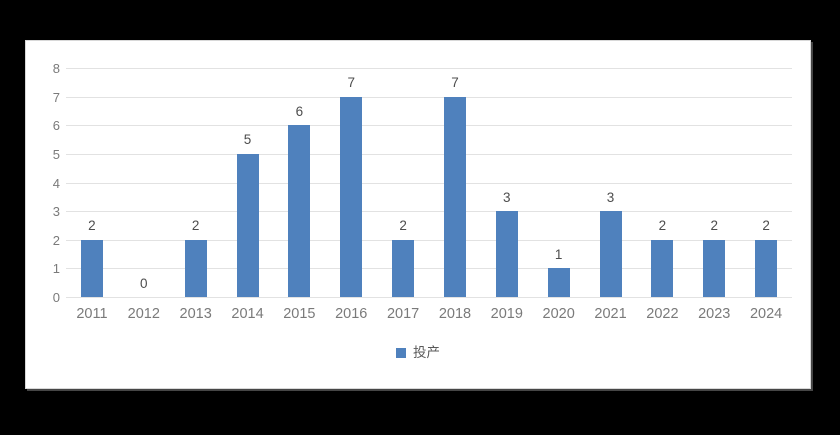 This screenshot has width=840, height=435. I want to click on bar-column: 5, so click(248, 182).